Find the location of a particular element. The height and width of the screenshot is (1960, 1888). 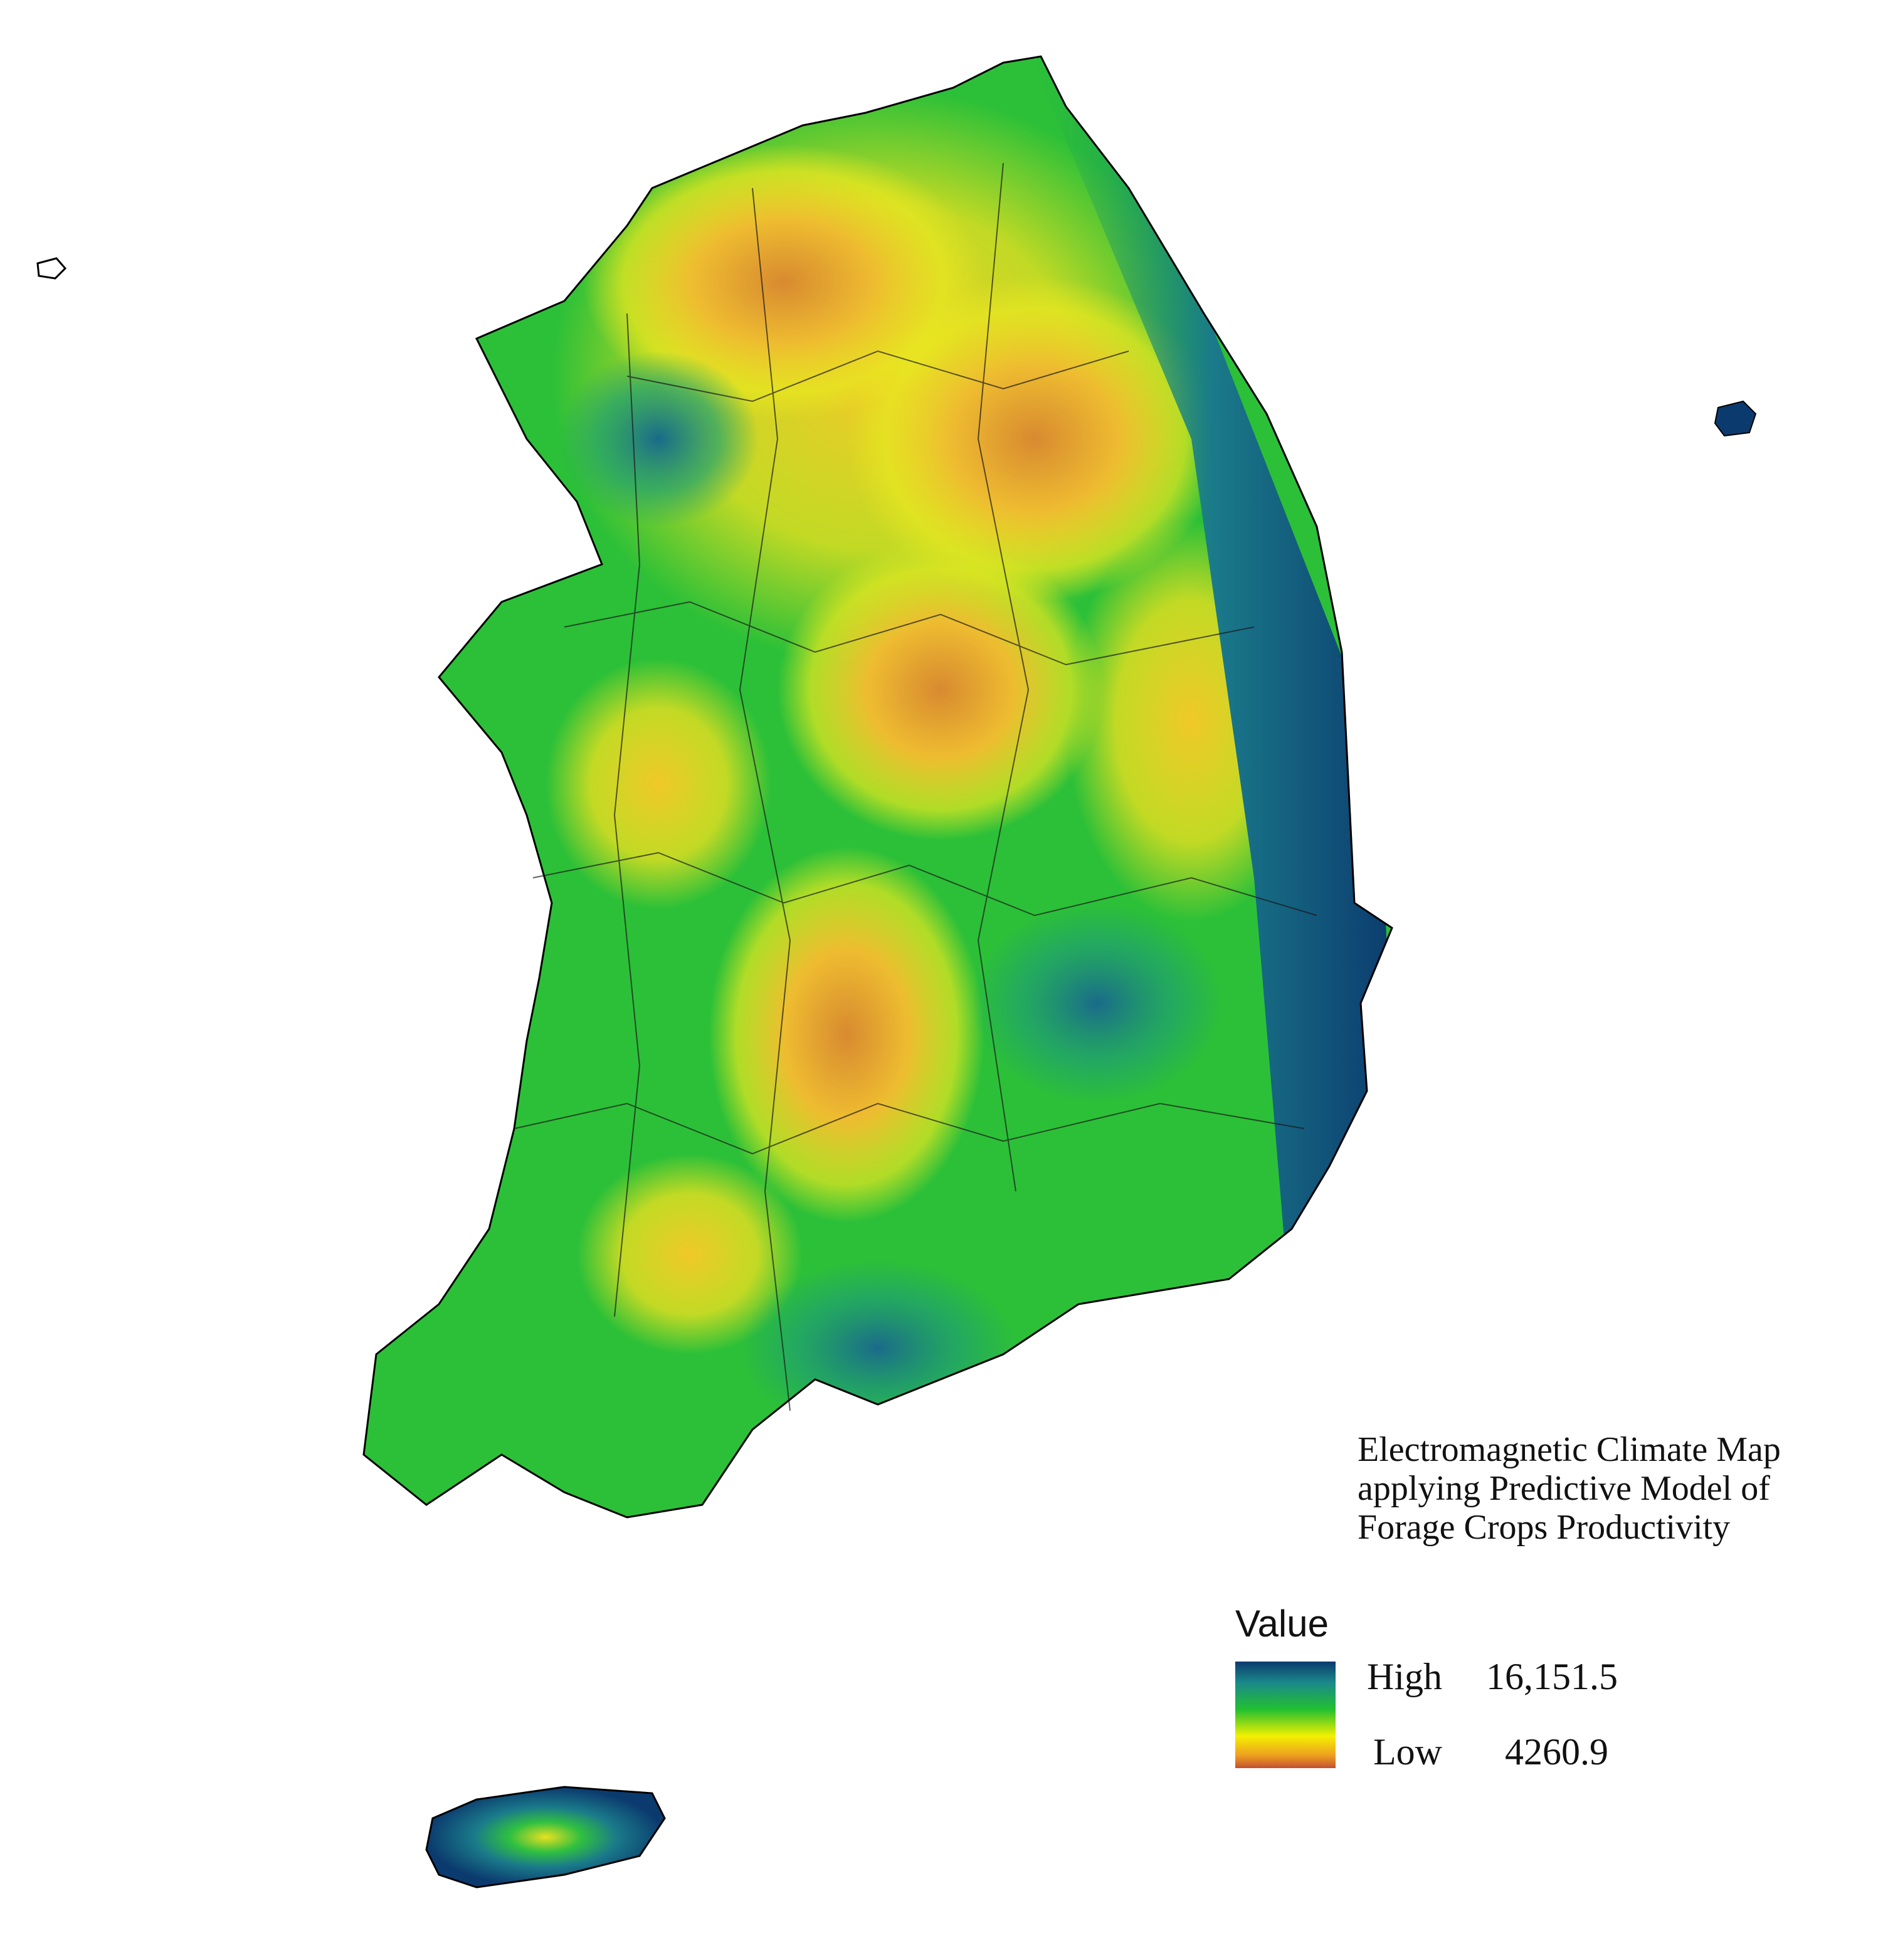

legend-colorbar is located at coordinates (1285, 1715).